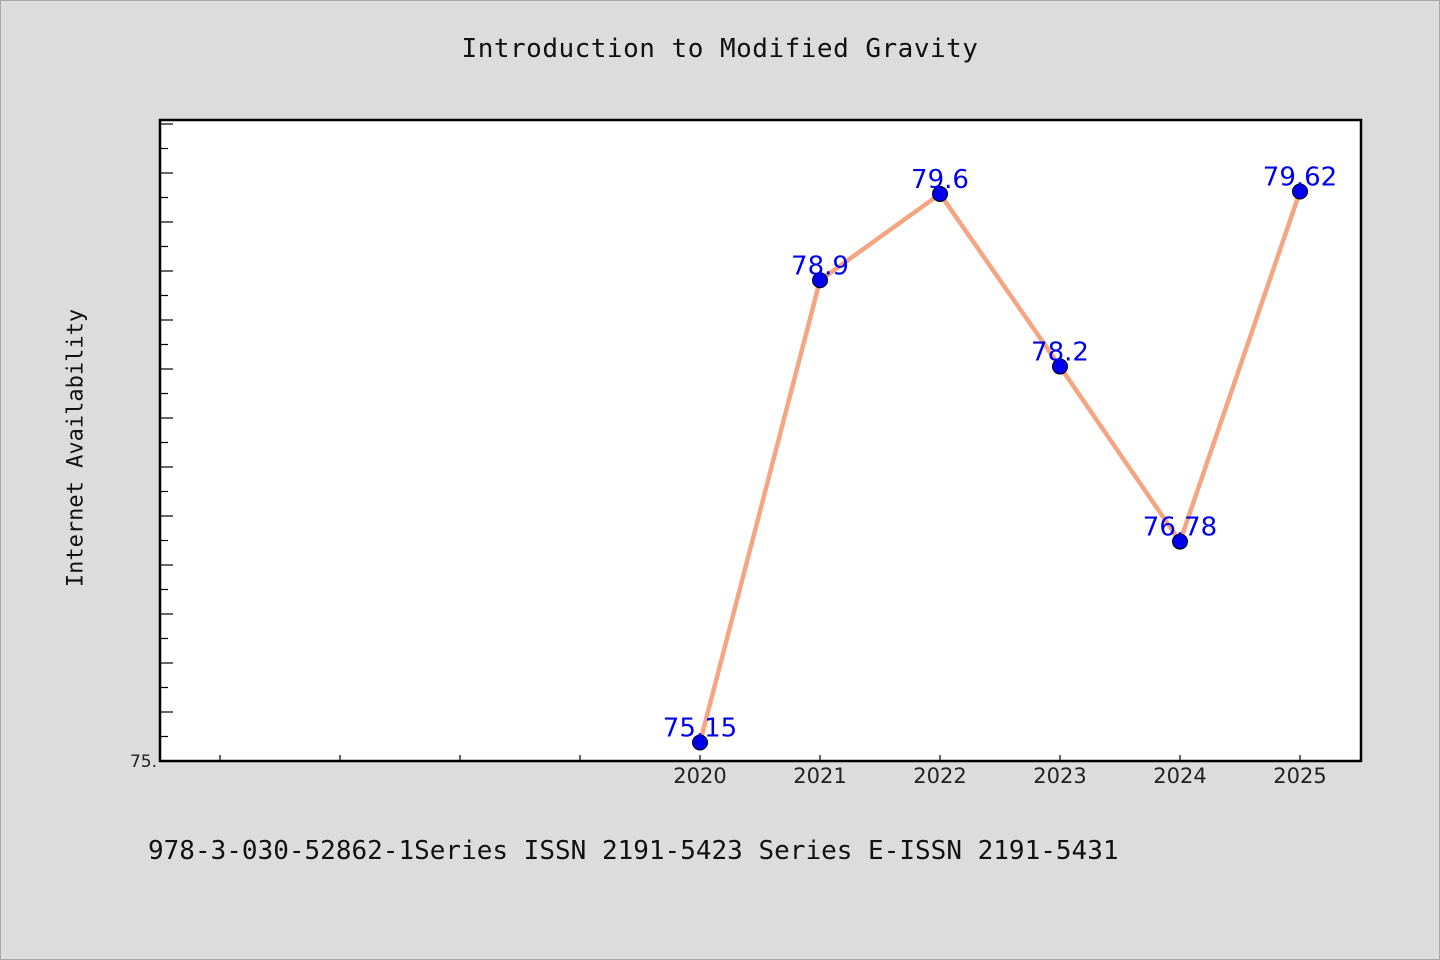 The image size is (1440, 960). What do you see at coordinates (820, 266) in the screenshot?
I see `data-label: 78.9` at bounding box center [820, 266].